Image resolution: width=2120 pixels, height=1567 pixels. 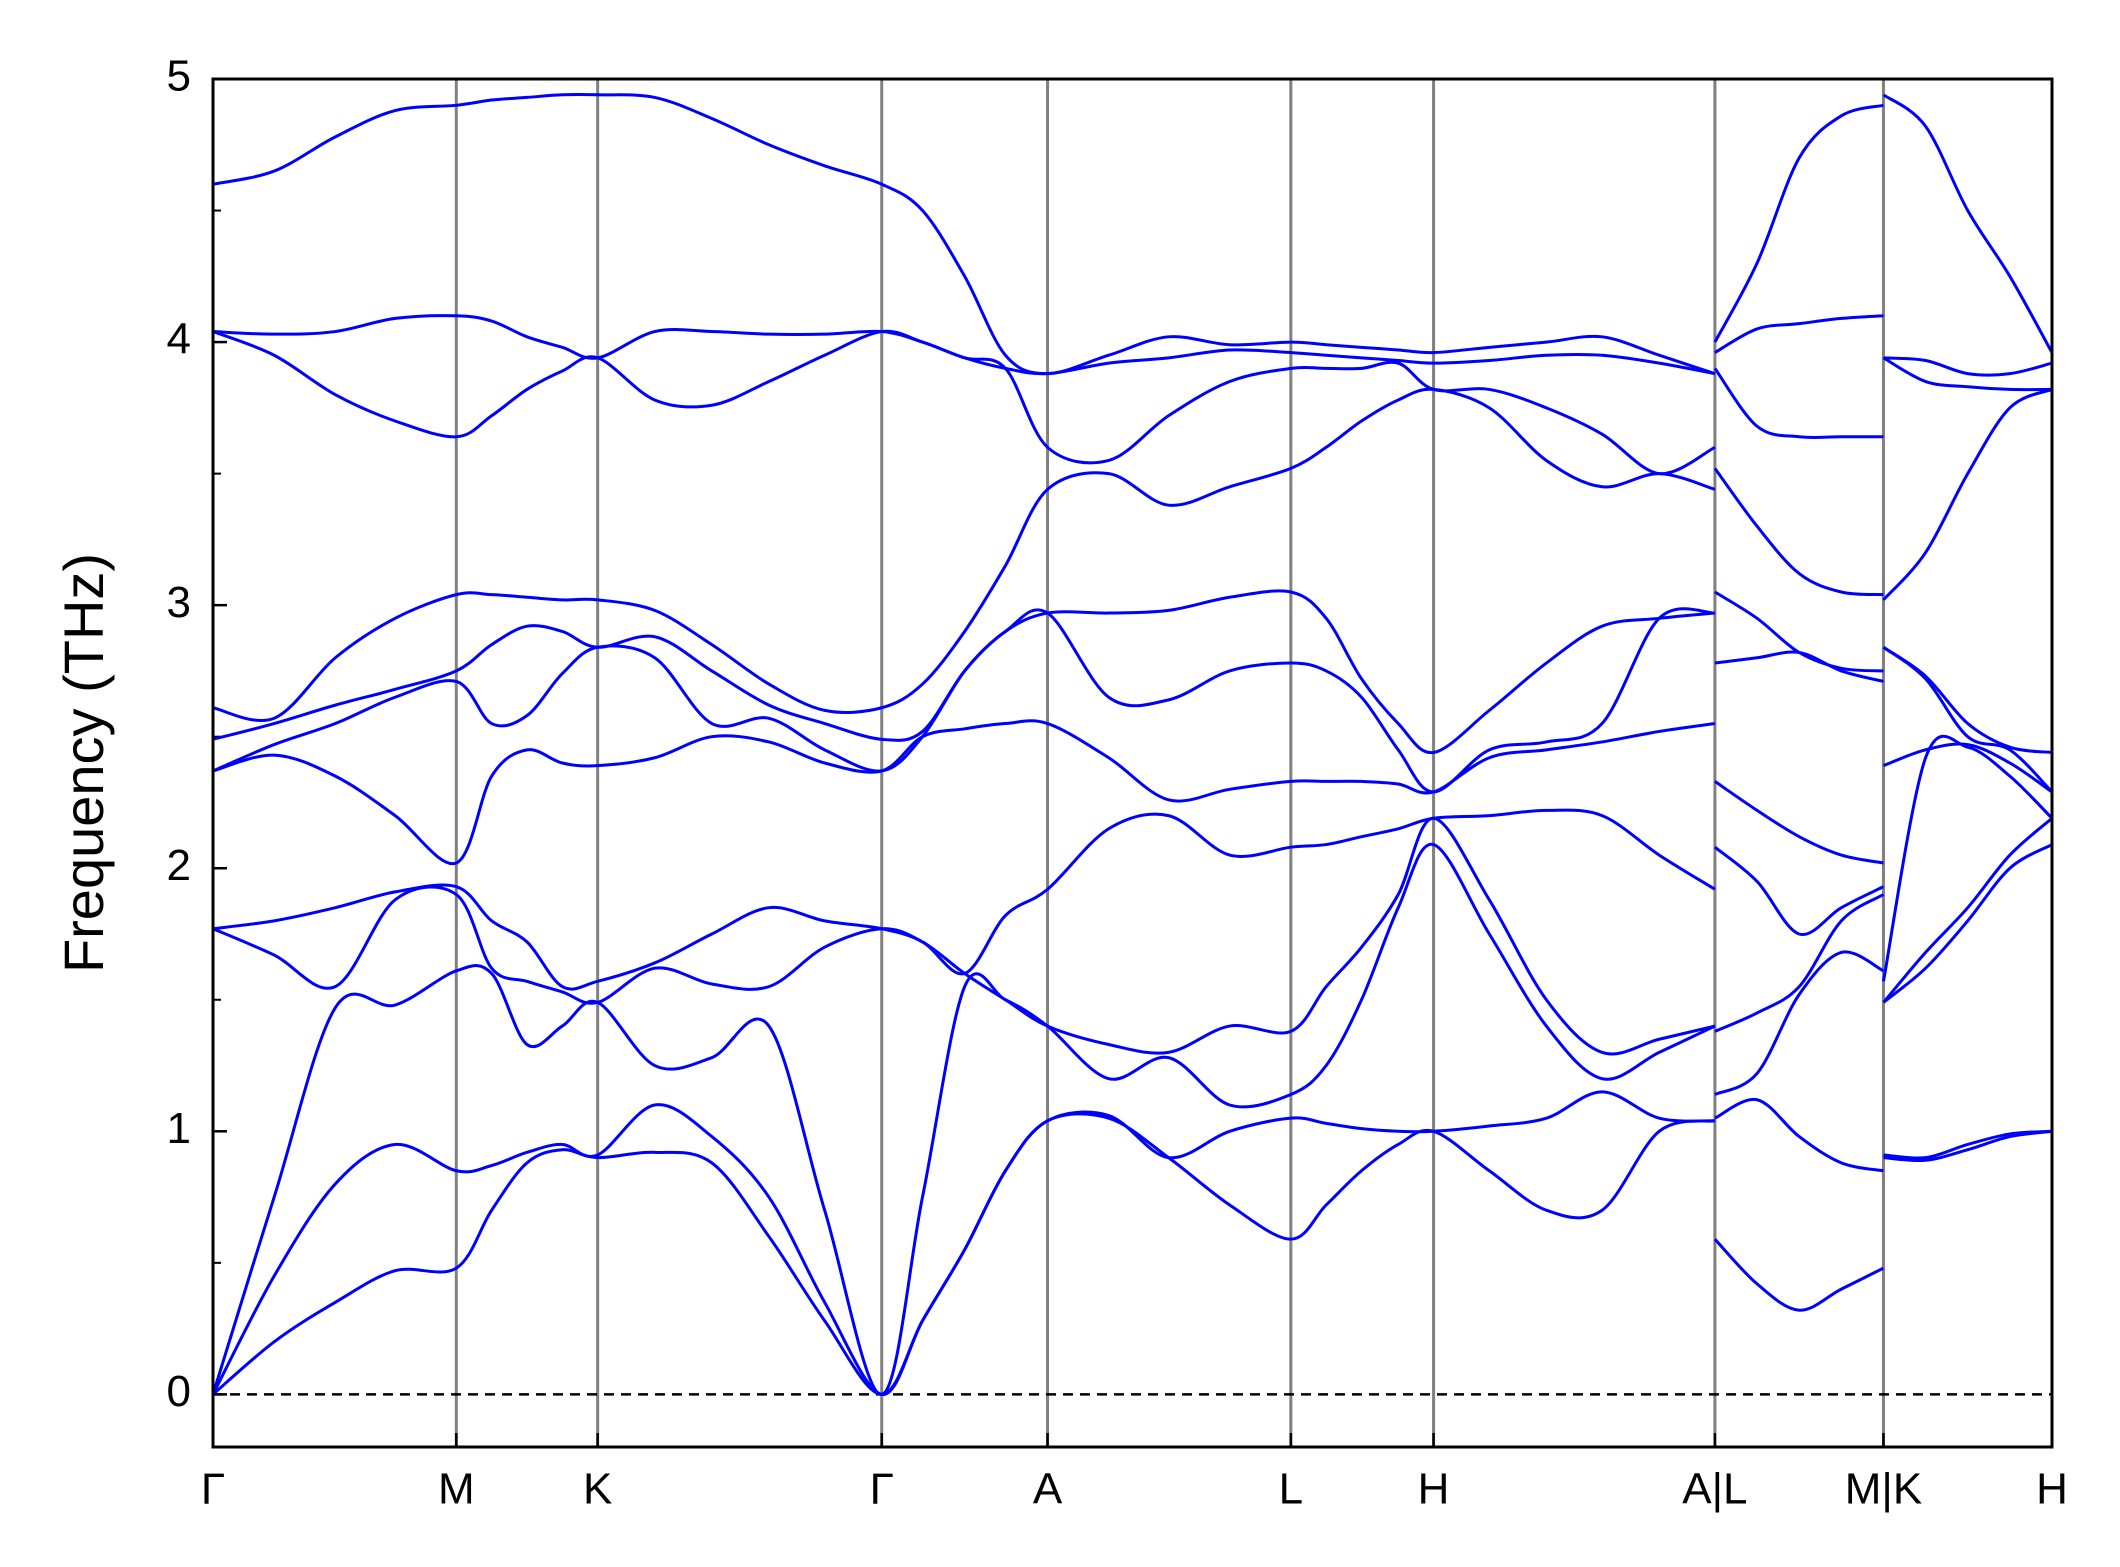 I want to click on y-tick-label: 3, so click(x=179, y=602).